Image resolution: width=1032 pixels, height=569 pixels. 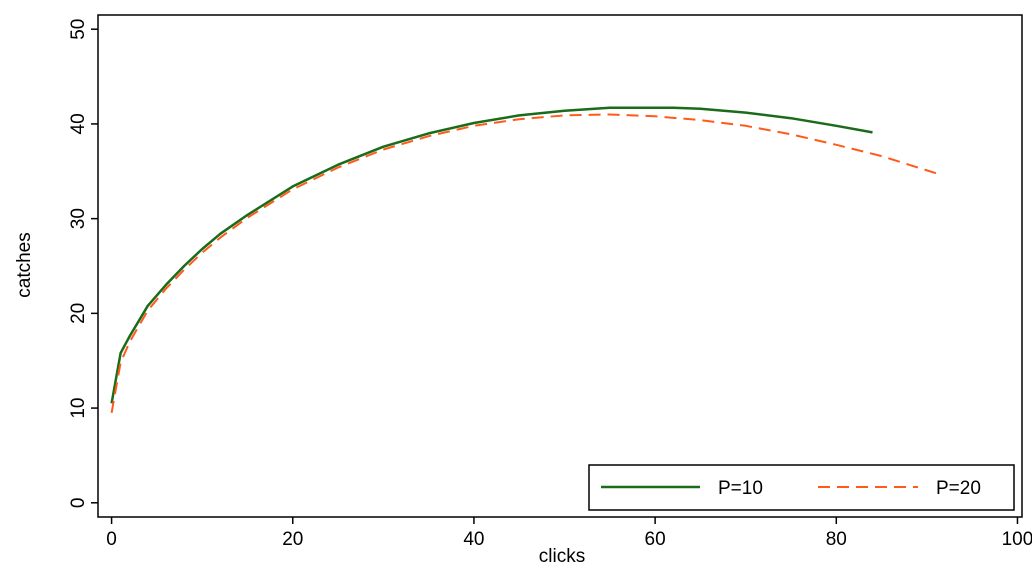 What do you see at coordinates (78, 408) in the screenshot?
I see `y-tick-label: 10` at bounding box center [78, 408].